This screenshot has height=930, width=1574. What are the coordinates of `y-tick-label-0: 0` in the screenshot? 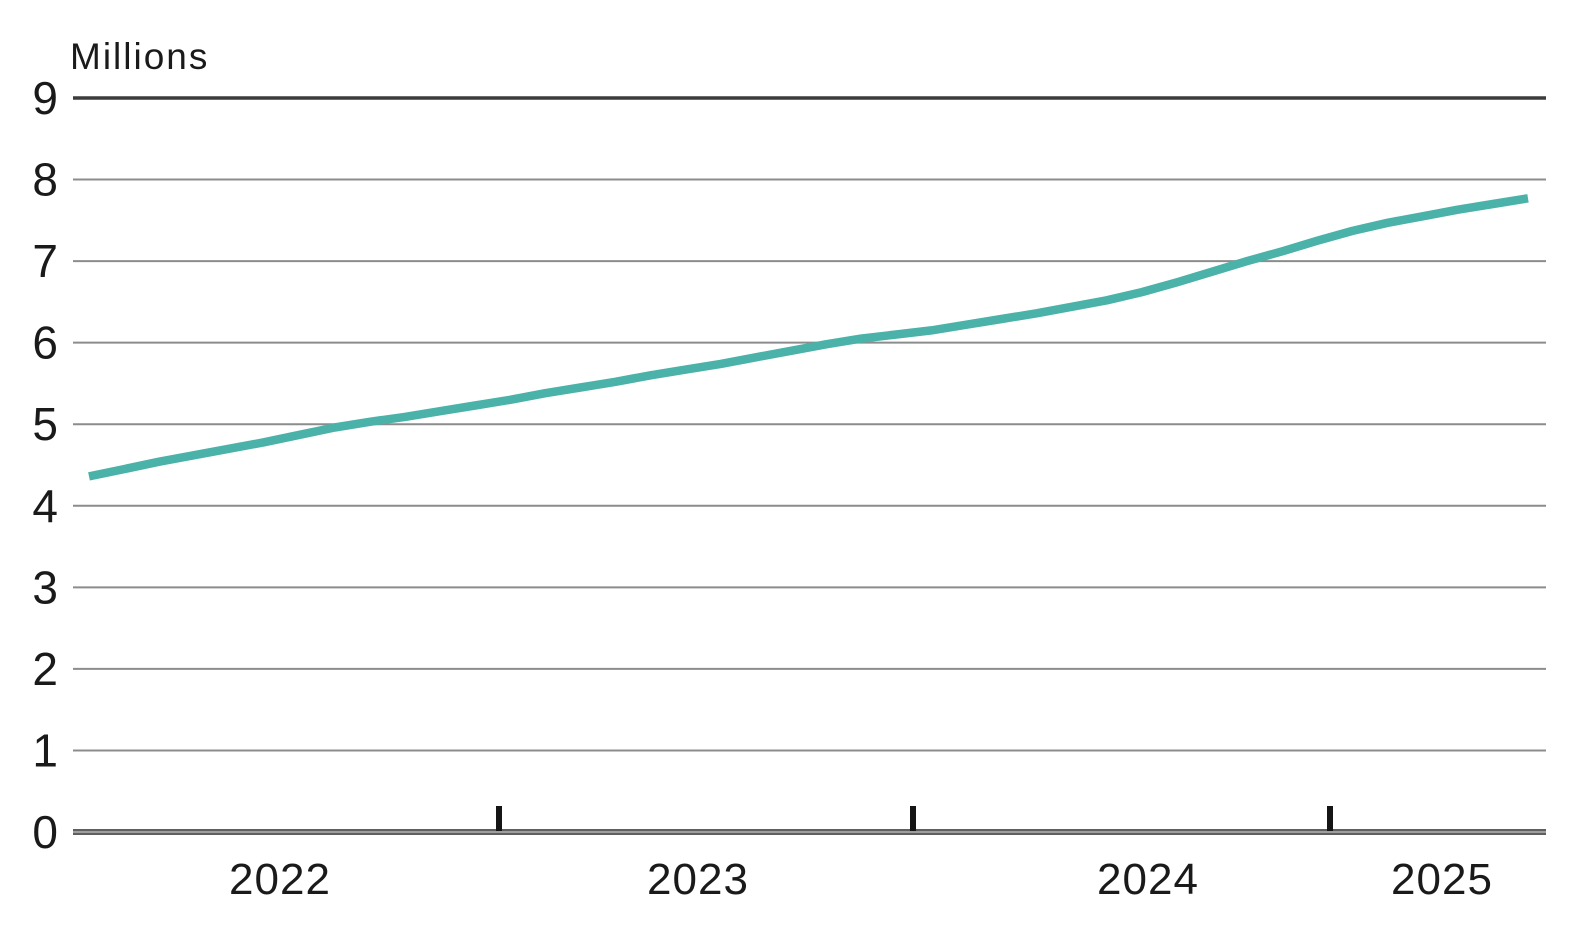 It's located at (45, 832).